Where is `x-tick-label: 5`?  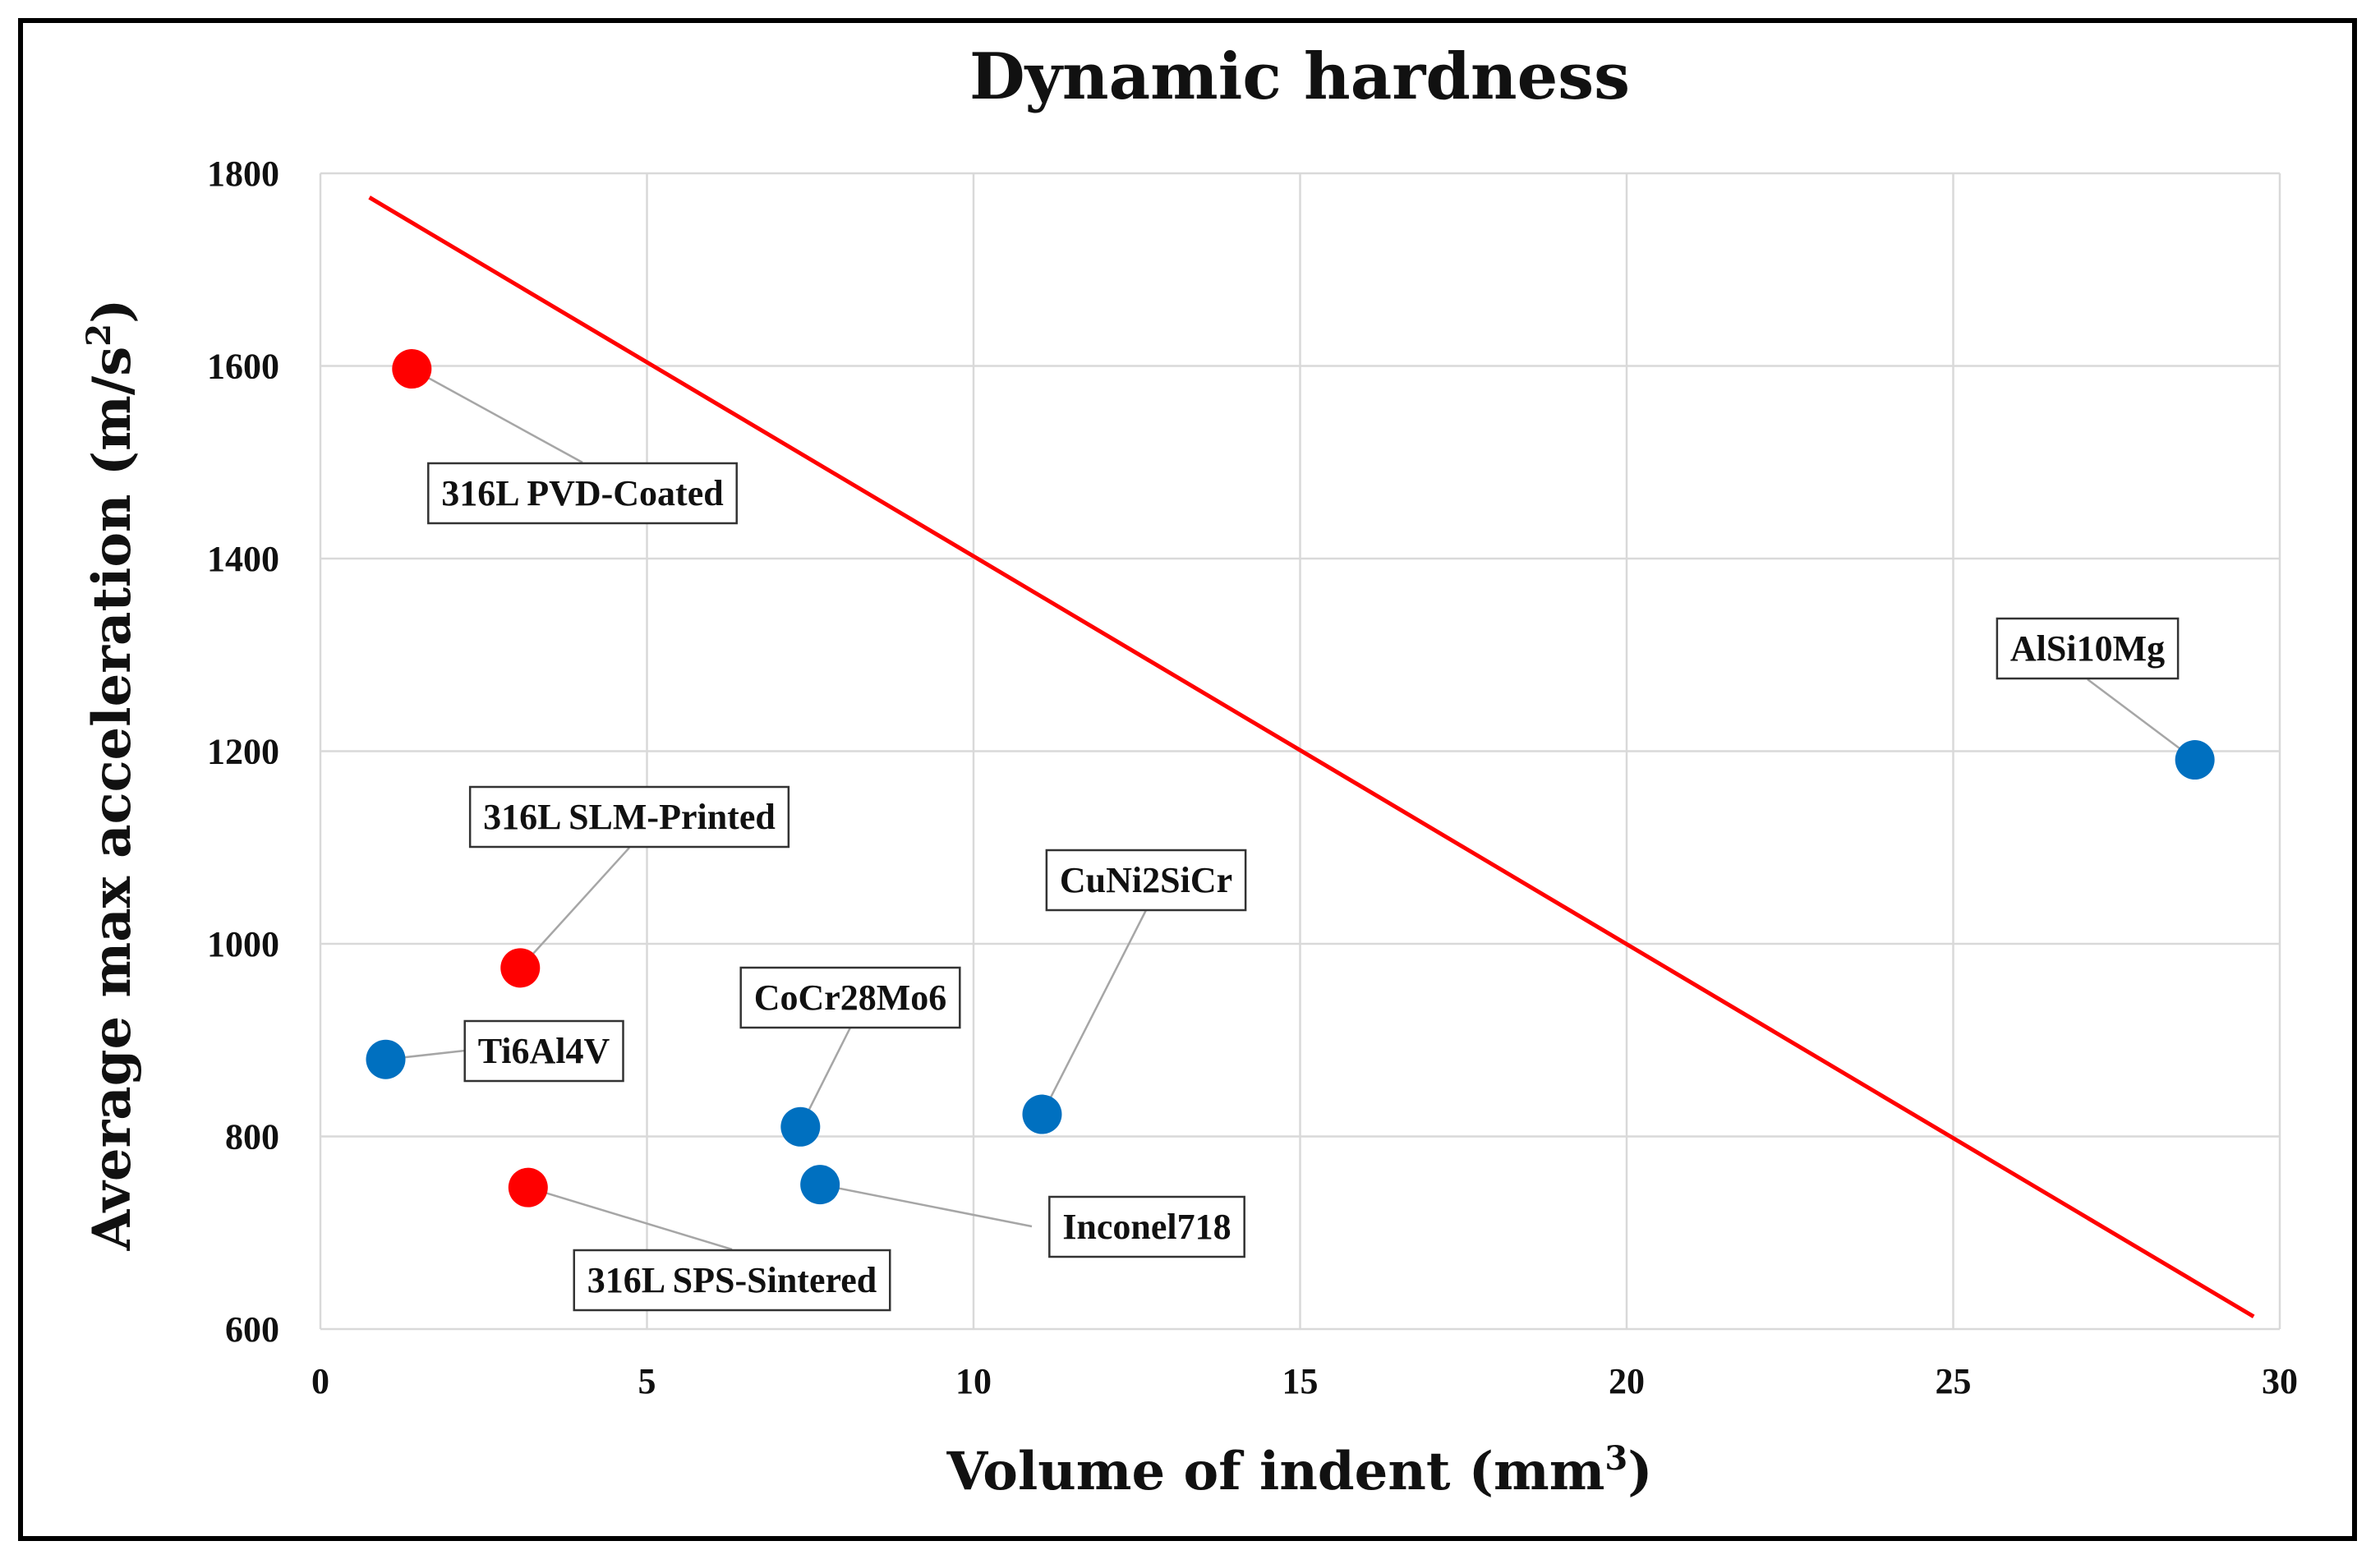
x-tick-label: 5 is located at coordinates (647, 1381).